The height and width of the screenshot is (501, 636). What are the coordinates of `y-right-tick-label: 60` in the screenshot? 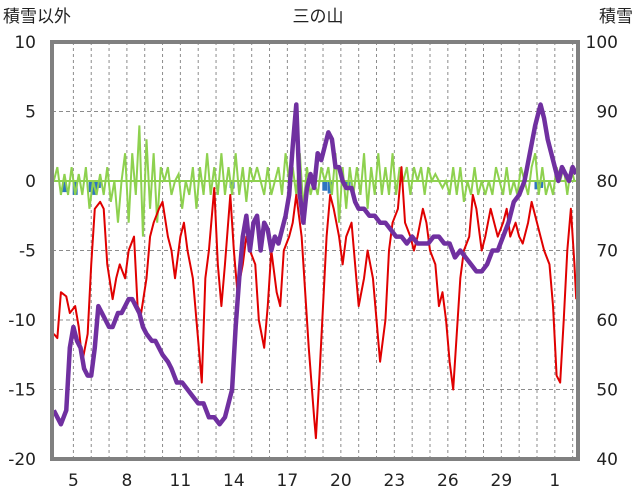 It's located at (607, 321).